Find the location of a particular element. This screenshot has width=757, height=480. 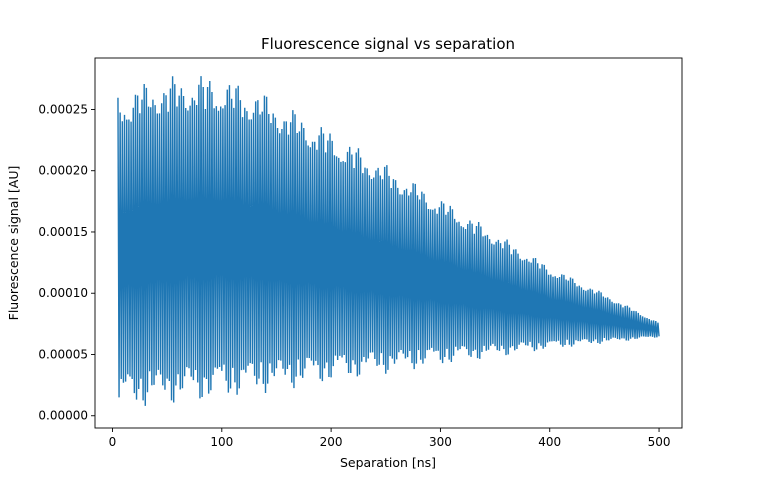

x-tick-label: 100 is located at coordinates (221, 442).